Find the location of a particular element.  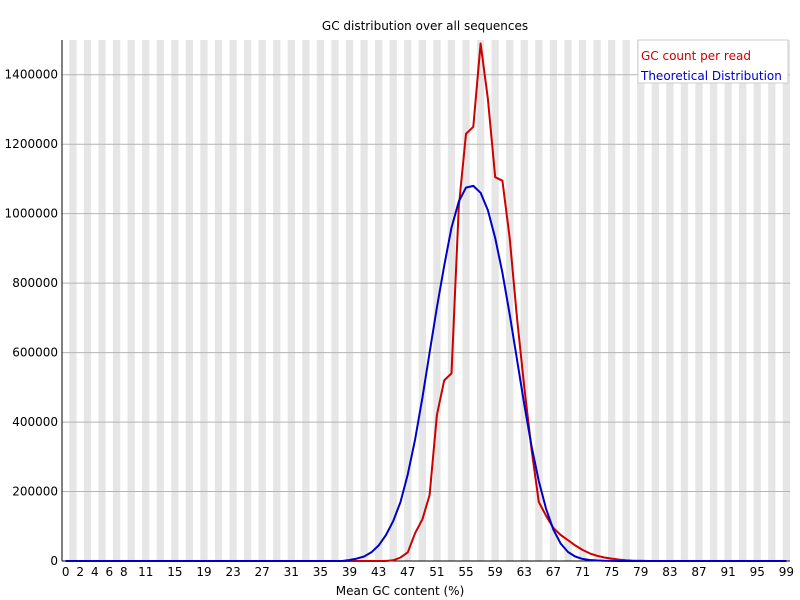

x-tick-label: 2 is located at coordinates (80, 572).